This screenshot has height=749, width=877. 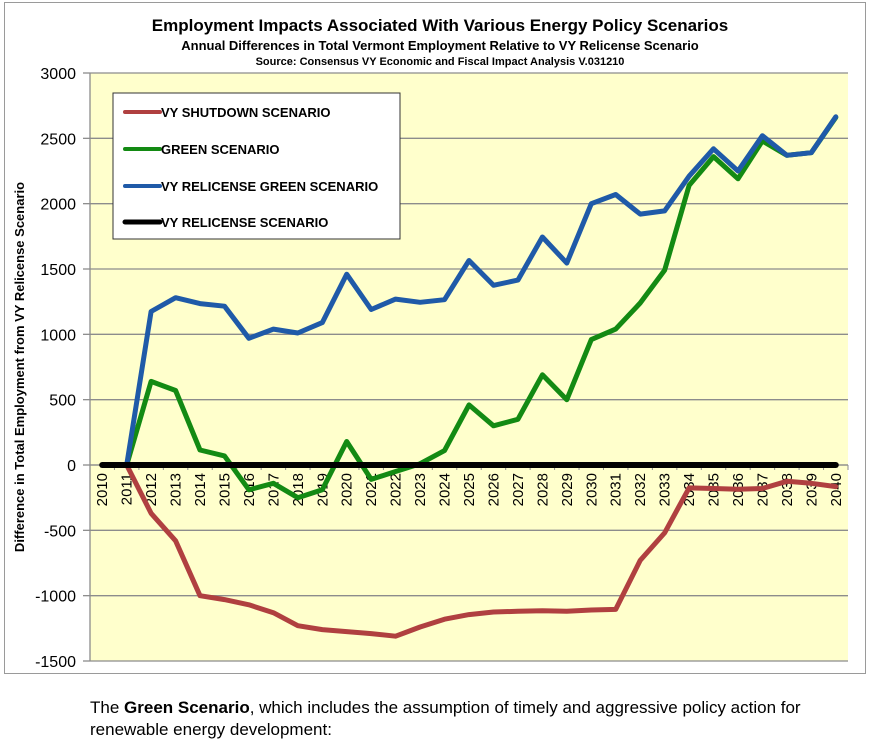 What do you see at coordinates (127, 489) in the screenshot?
I see `x-tick-label: 2011` at bounding box center [127, 489].